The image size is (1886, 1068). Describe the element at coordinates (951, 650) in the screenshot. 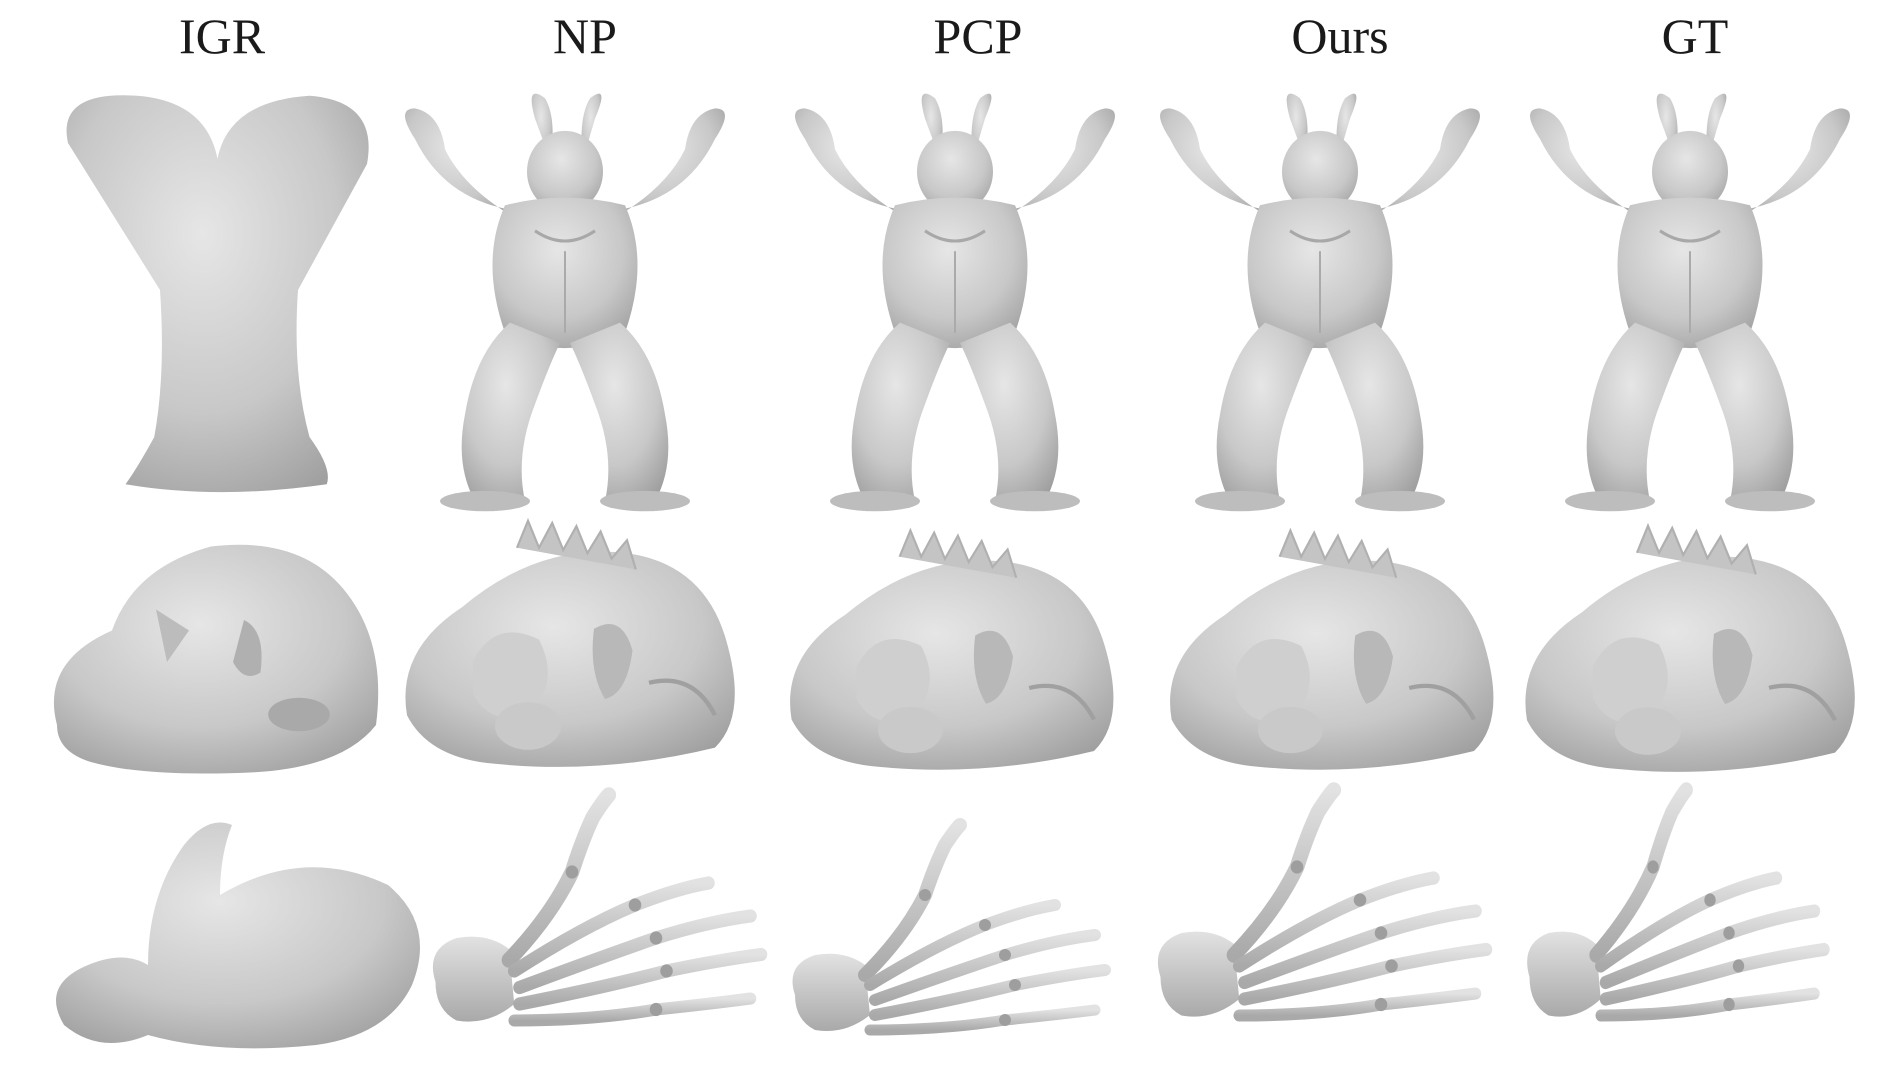

I see `mesh-pcp-dragon` at that location.